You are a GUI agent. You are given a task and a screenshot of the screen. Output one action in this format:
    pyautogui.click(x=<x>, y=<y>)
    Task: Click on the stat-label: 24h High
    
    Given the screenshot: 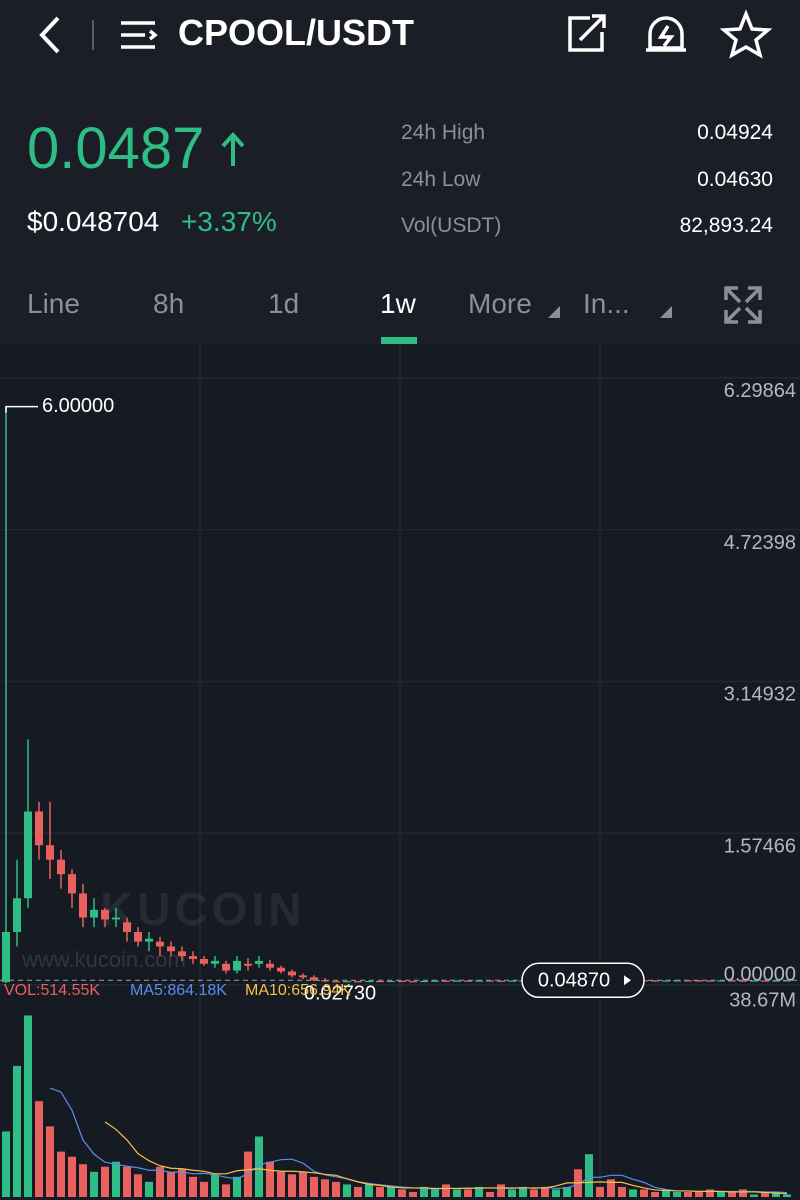 What is the action you would take?
    pyautogui.click(x=443, y=132)
    